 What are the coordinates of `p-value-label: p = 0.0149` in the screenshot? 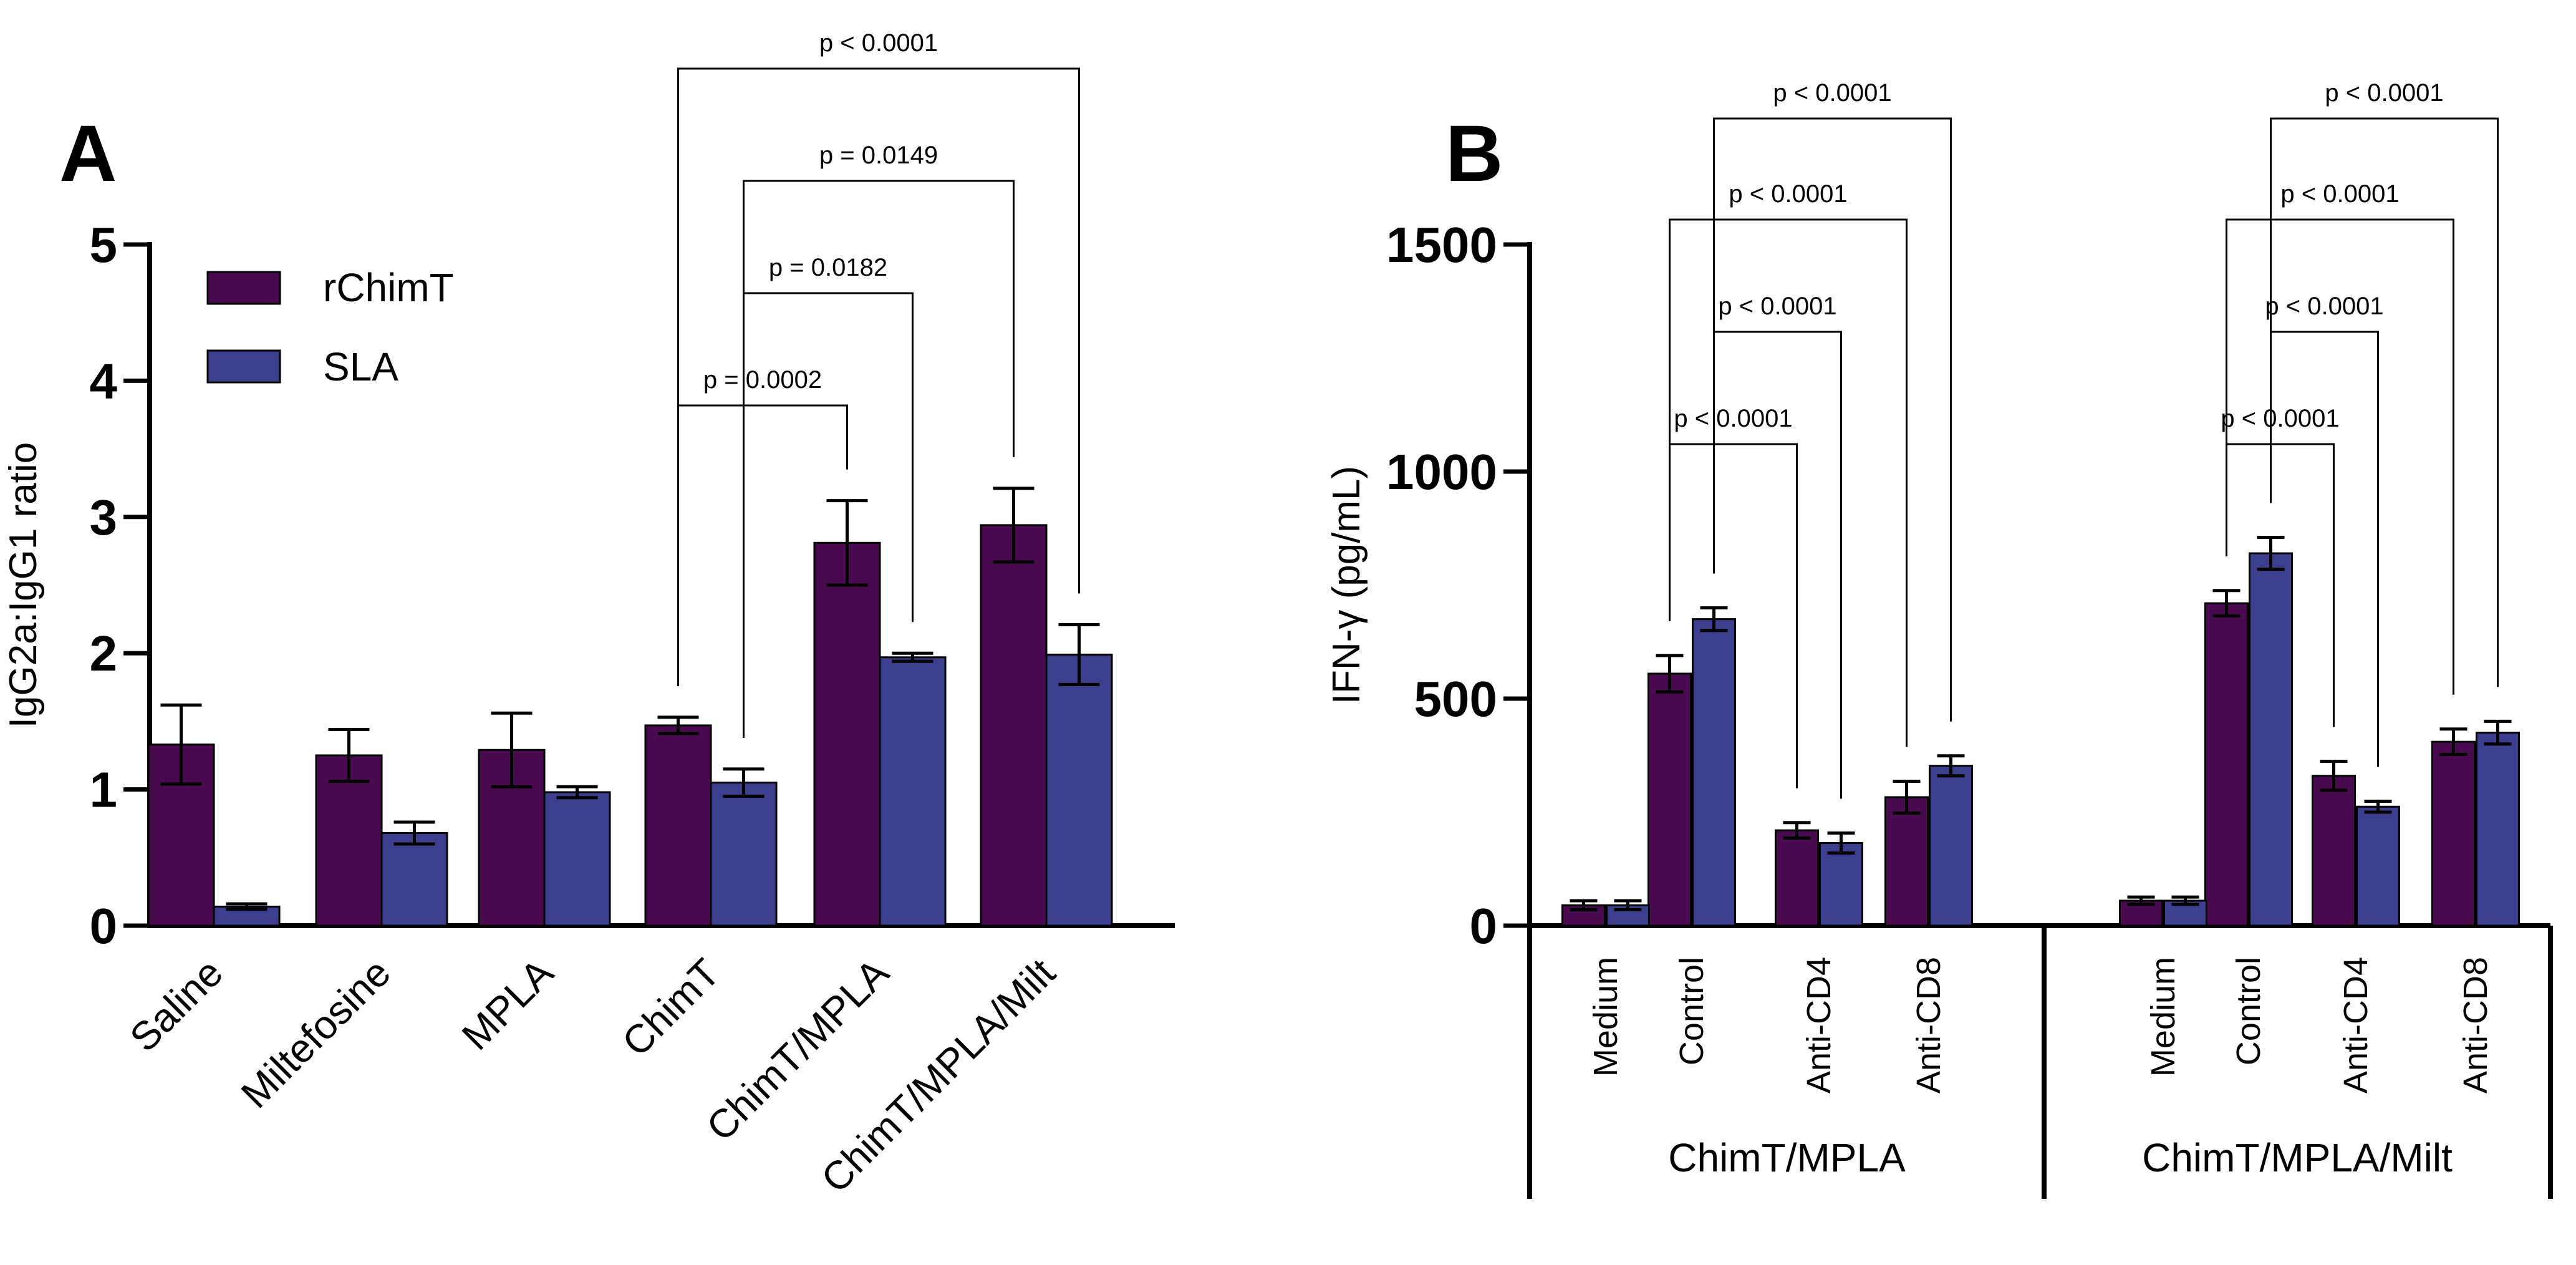 It's located at (878, 155).